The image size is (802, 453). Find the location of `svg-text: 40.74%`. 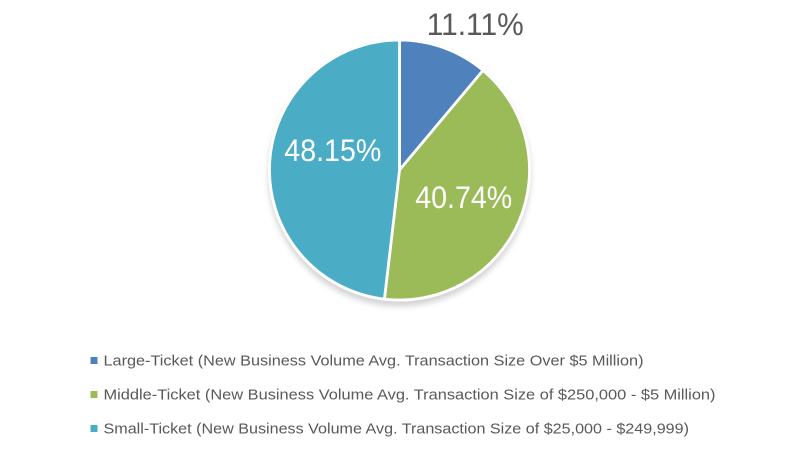

svg-text: 40.74% is located at coordinates (463, 197).